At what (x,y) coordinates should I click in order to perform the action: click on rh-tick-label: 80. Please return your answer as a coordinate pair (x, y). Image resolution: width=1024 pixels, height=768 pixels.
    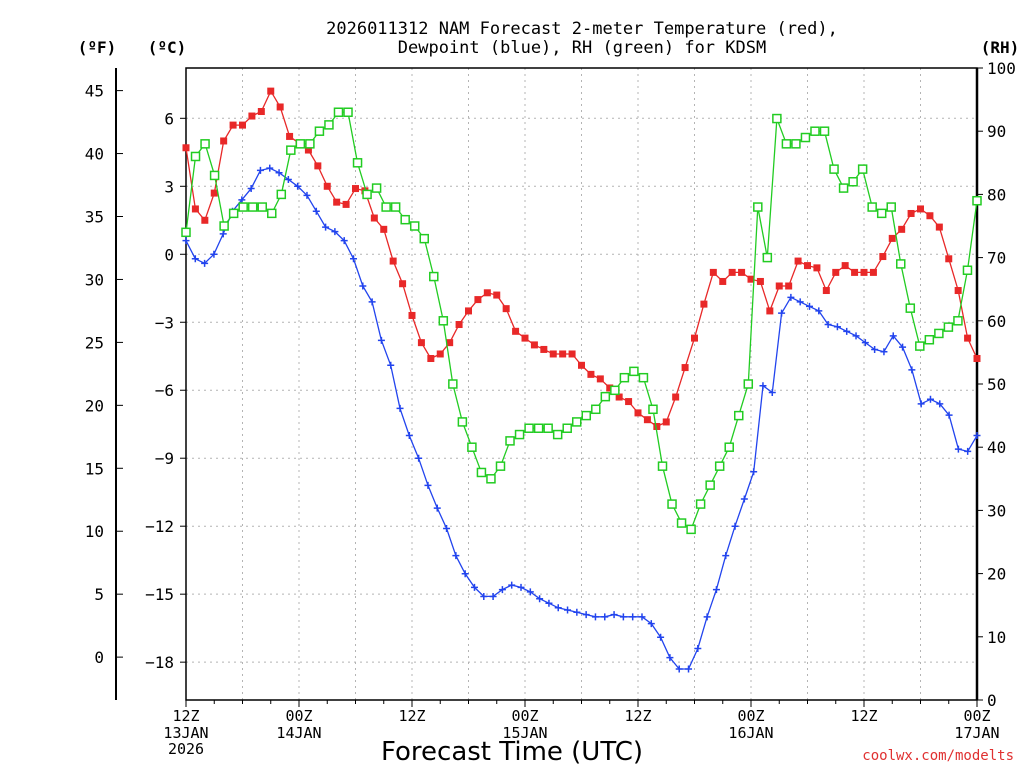
    Looking at the image, I should click on (996, 194).